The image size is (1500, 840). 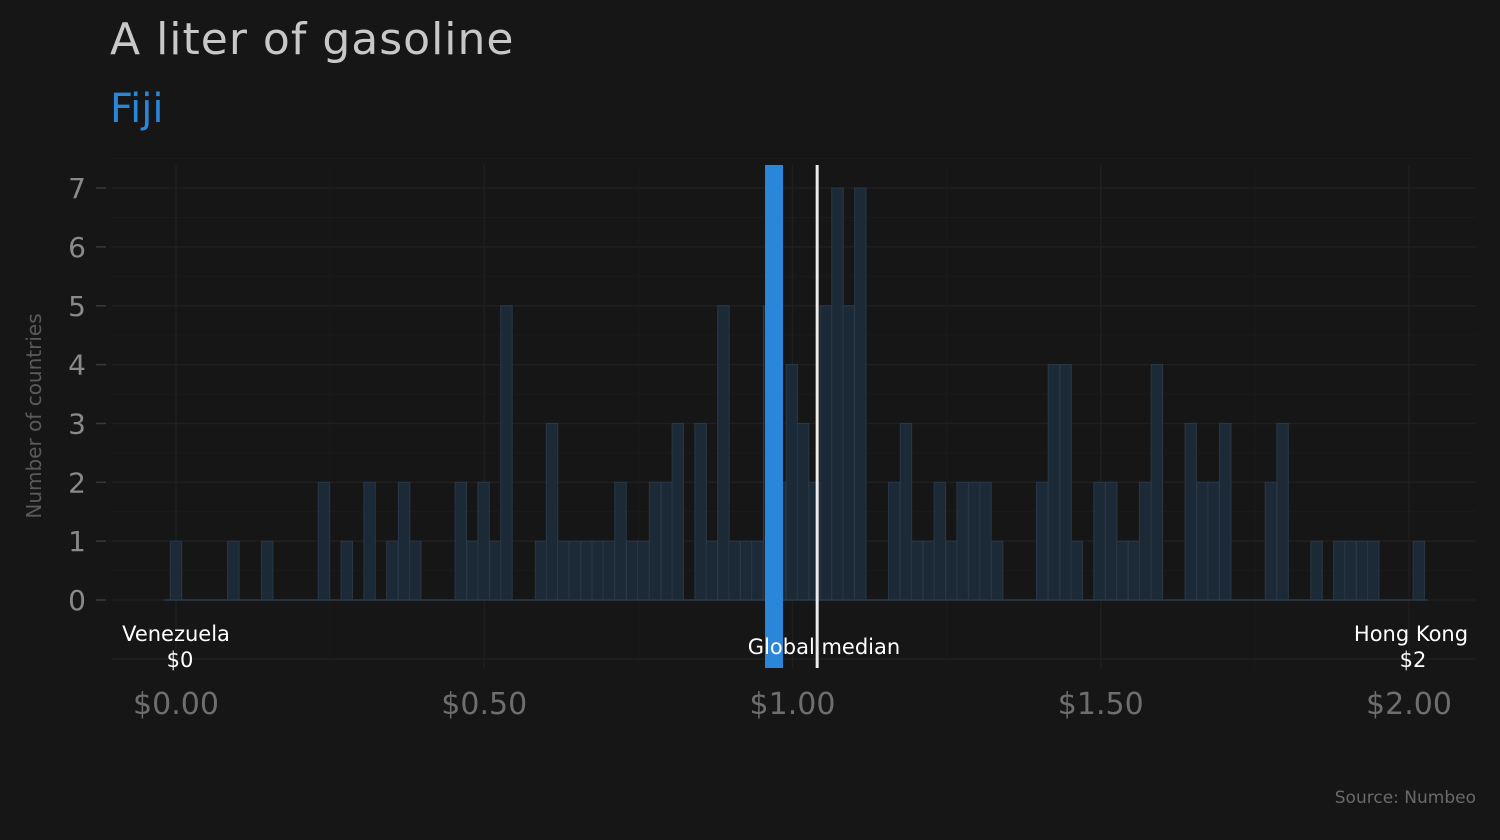 I want to click on annotation-median-label: Global median, so click(x=824, y=647).